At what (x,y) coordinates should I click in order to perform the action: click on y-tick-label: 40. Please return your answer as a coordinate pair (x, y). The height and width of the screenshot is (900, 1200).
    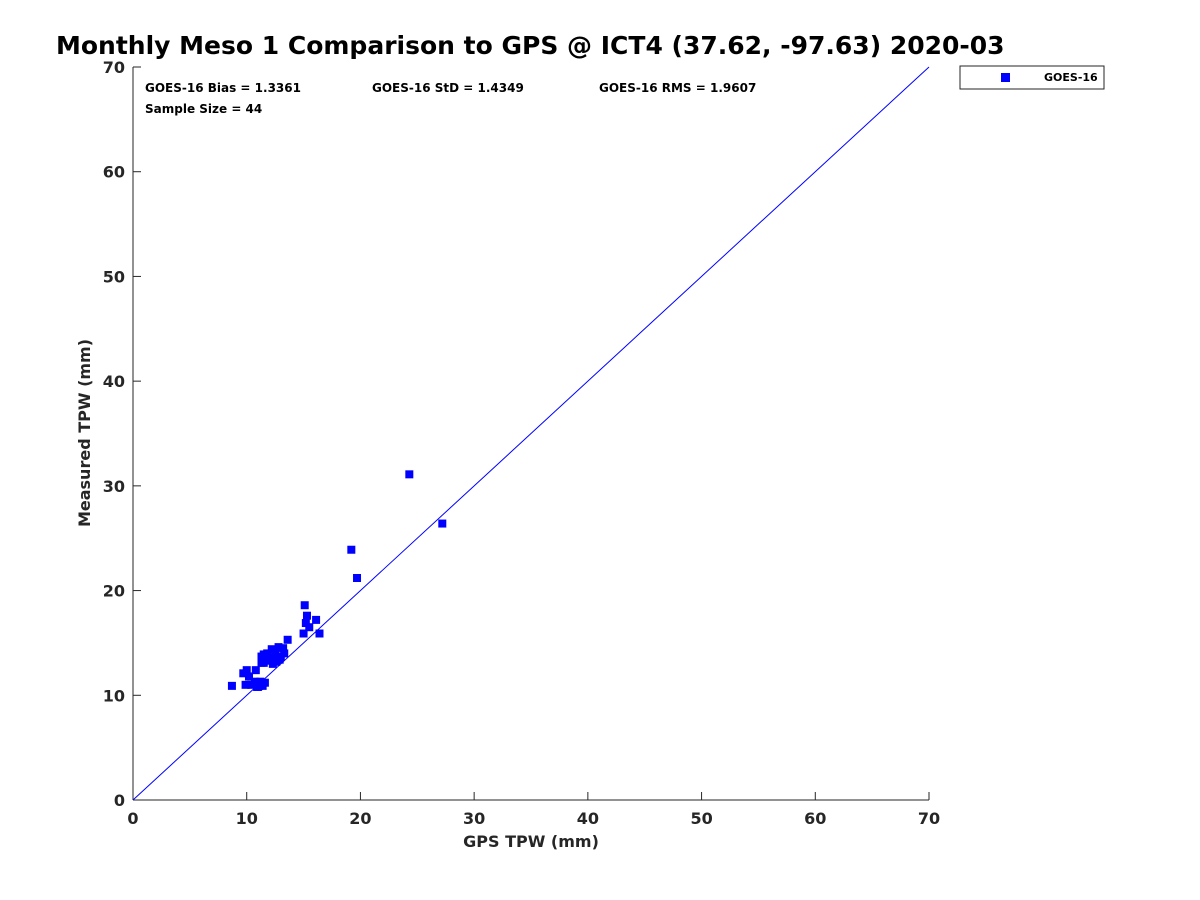
    Looking at the image, I should click on (114, 381).